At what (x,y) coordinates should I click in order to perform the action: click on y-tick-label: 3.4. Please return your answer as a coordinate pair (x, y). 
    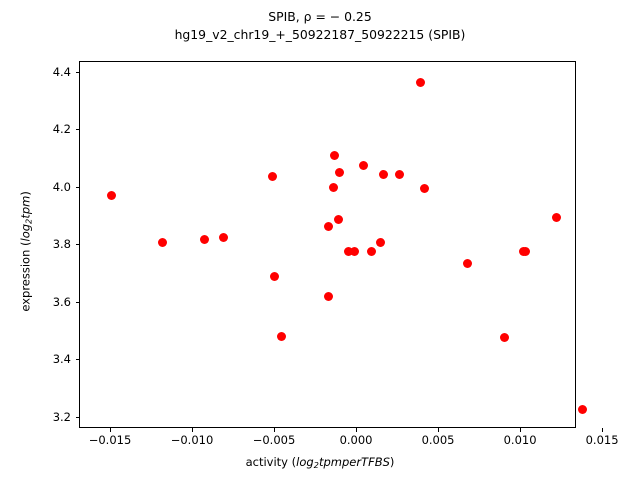
    Looking at the image, I should click on (61, 359).